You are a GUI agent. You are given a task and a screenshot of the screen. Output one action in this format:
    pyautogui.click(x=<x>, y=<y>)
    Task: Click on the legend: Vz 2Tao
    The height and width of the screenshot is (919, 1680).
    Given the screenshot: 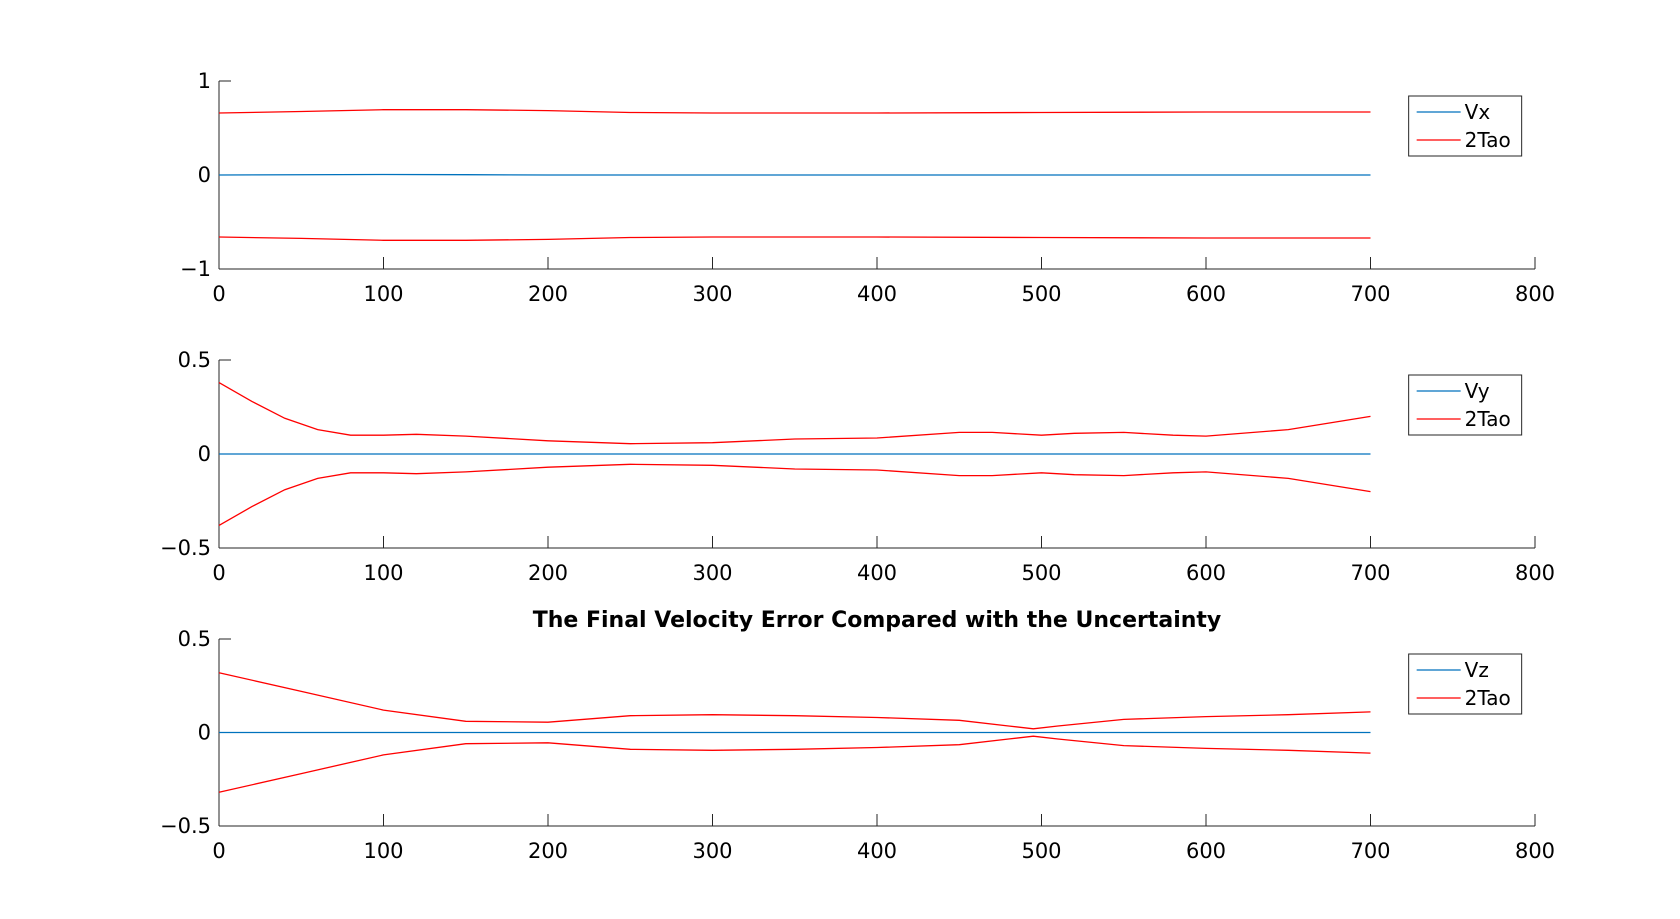 What is the action you would take?
    pyautogui.click(x=1465, y=684)
    